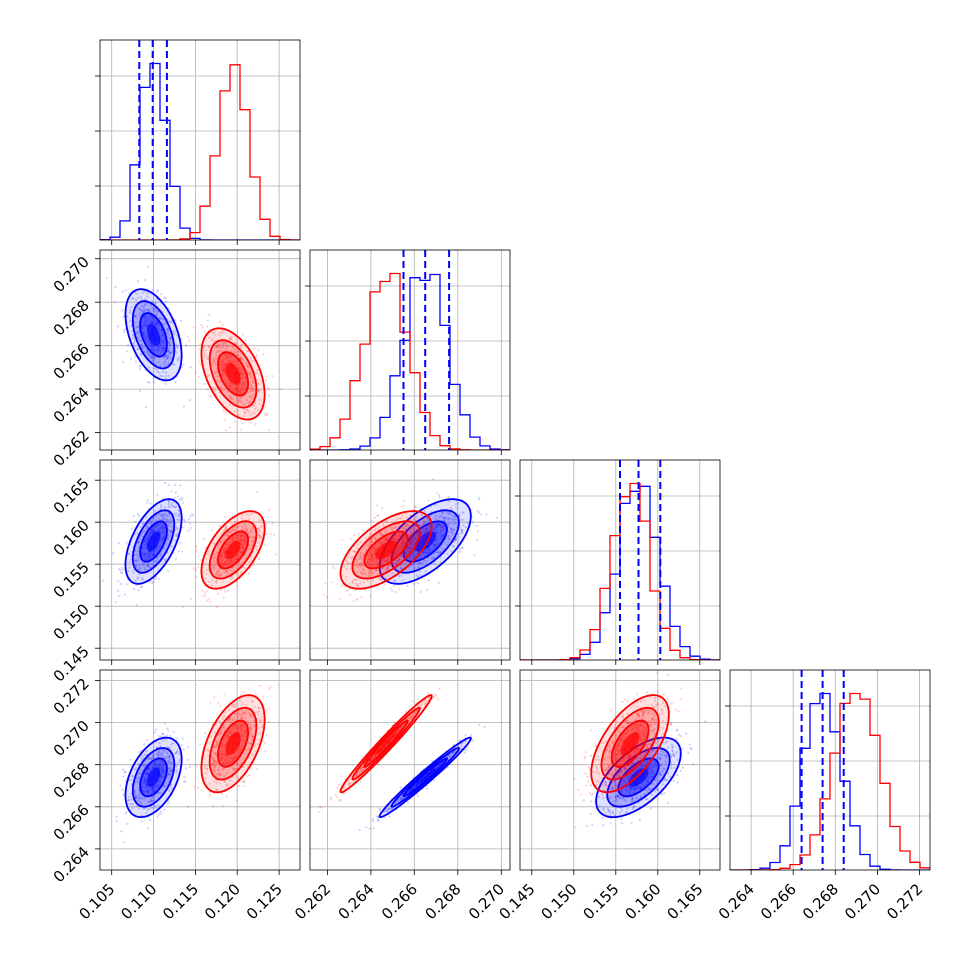 The height and width of the screenshot is (970, 970). What do you see at coordinates (153, 335) in the screenshot?
I see `contour-blue` at bounding box center [153, 335].